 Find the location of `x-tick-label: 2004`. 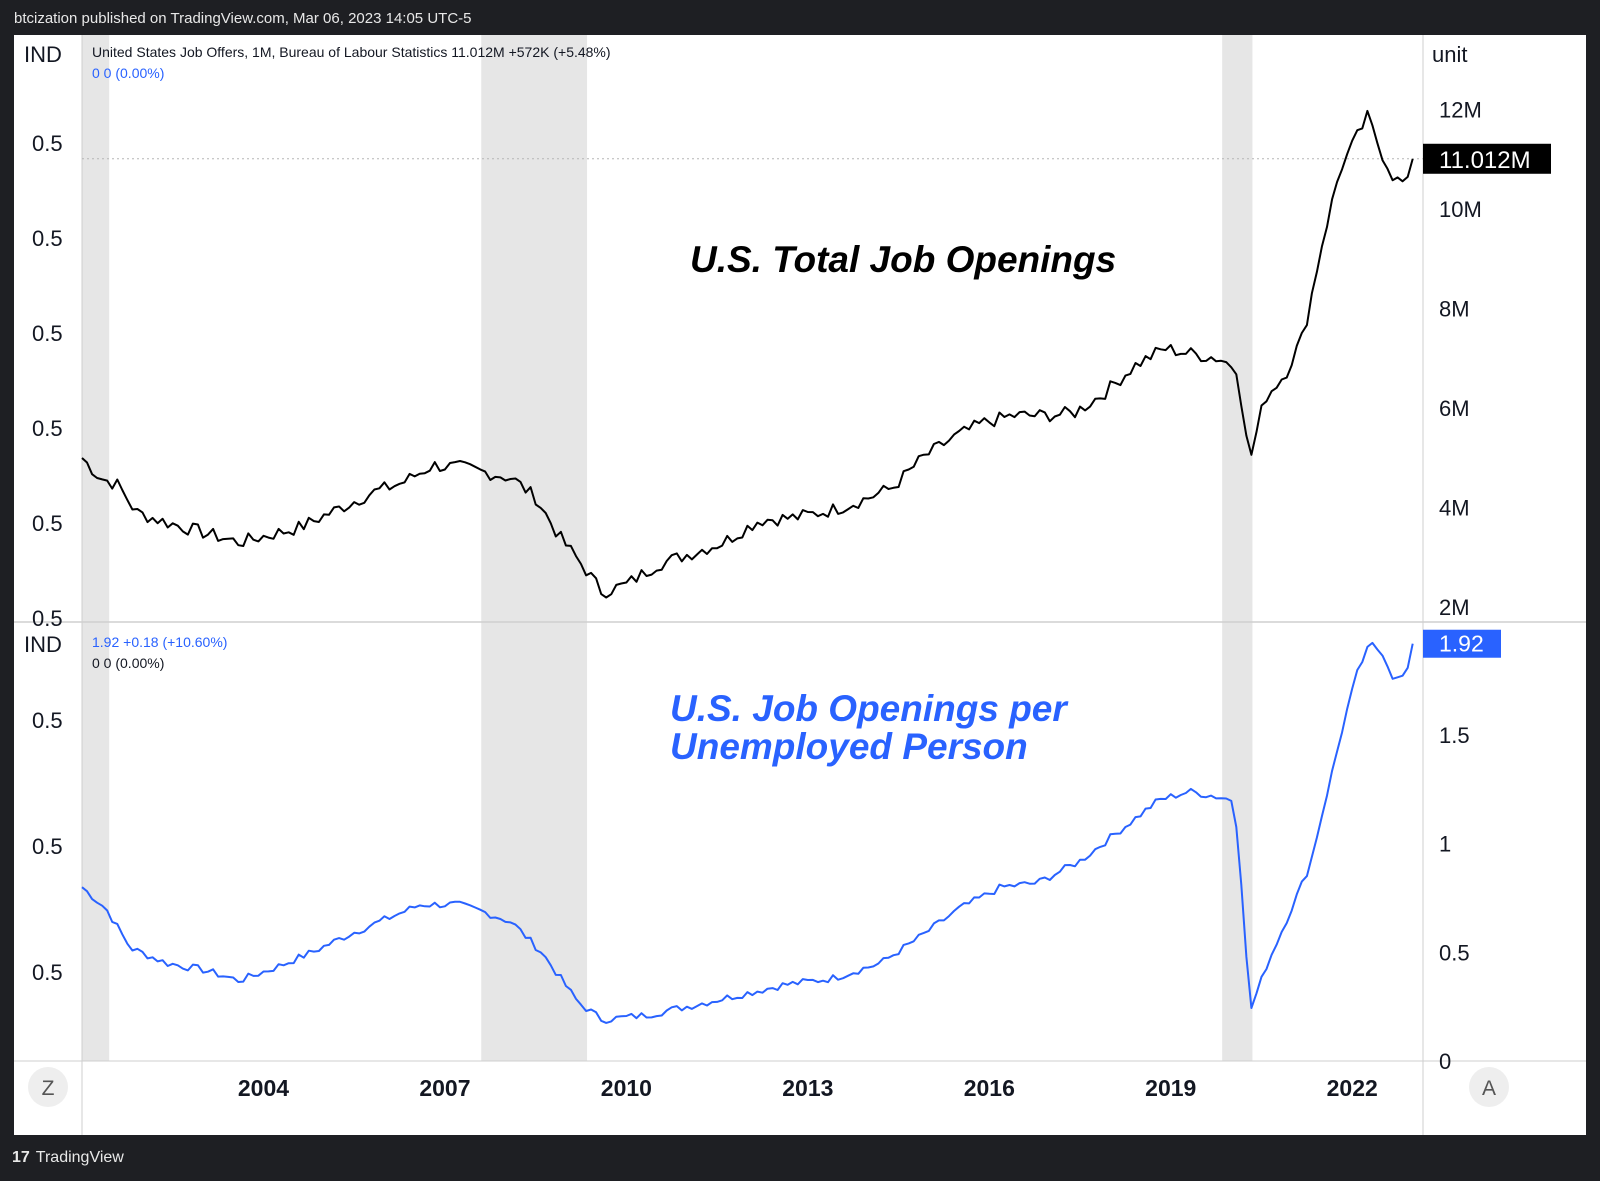

x-tick-label: 2004 is located at coordinates (263, 1088).